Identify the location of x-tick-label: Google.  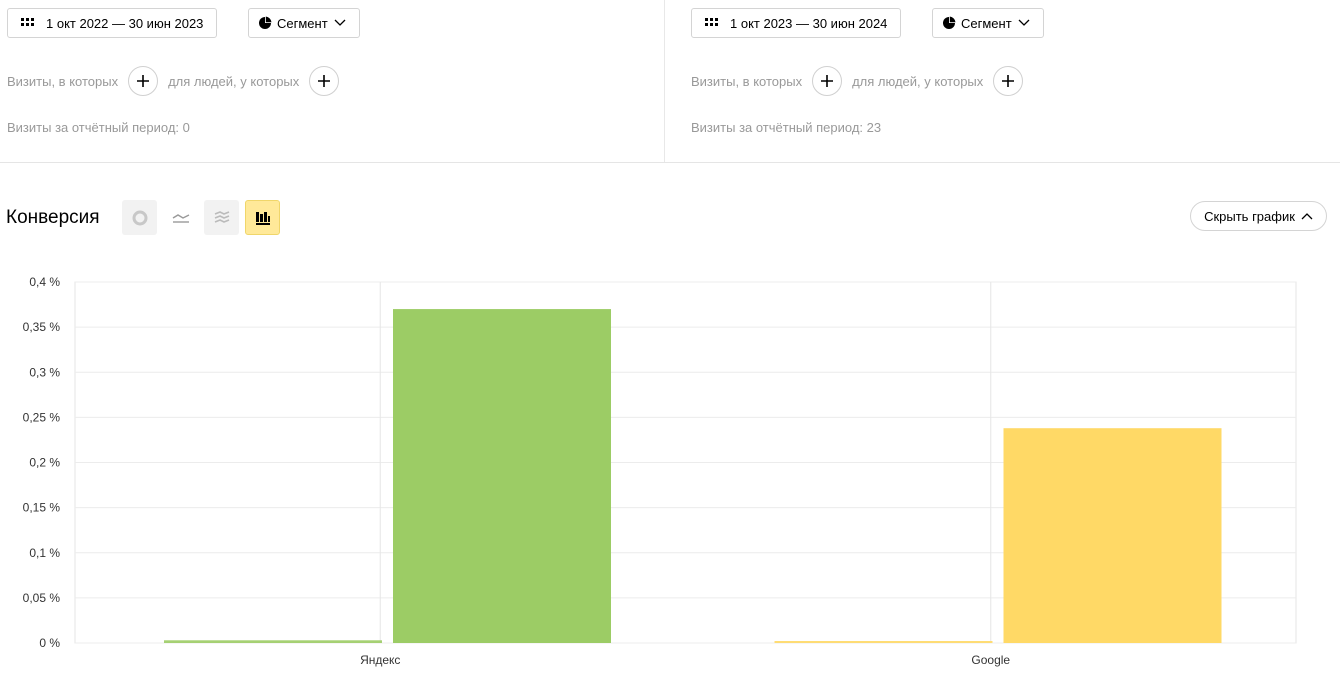
(990, 660).